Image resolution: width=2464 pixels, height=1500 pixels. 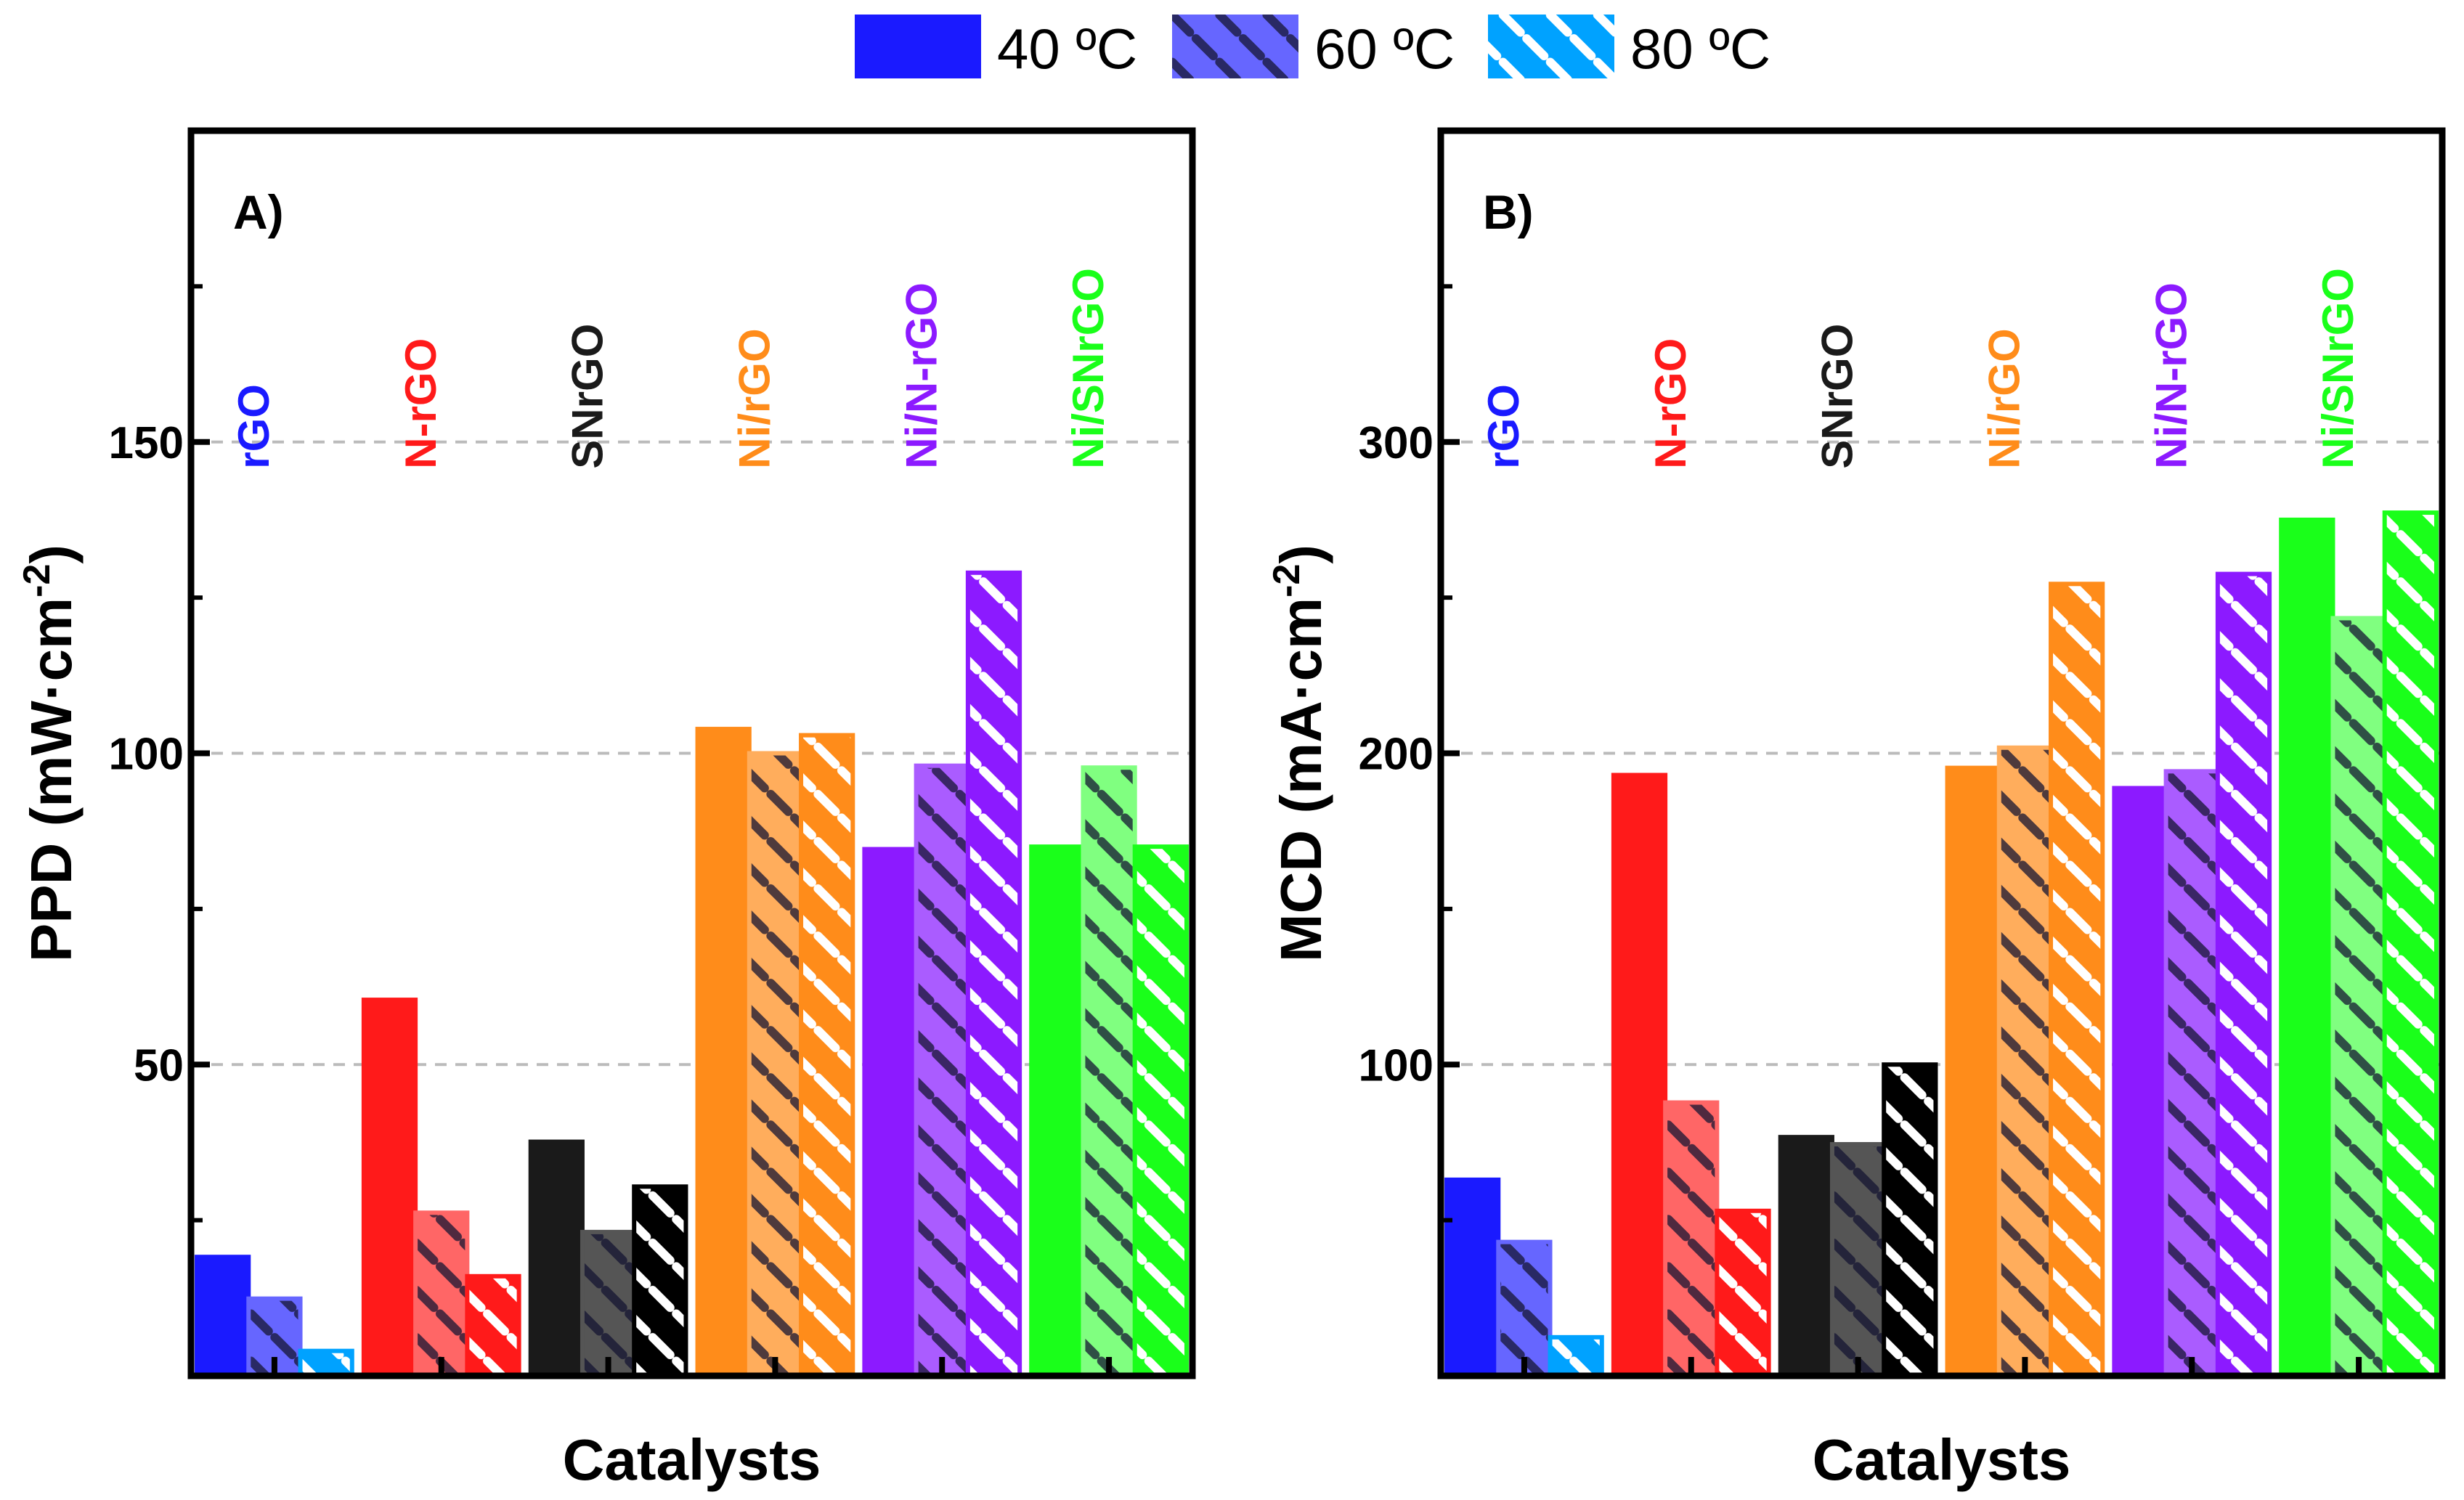 I want to click on y-tick-label: 300, so click(x=1396, y=443).